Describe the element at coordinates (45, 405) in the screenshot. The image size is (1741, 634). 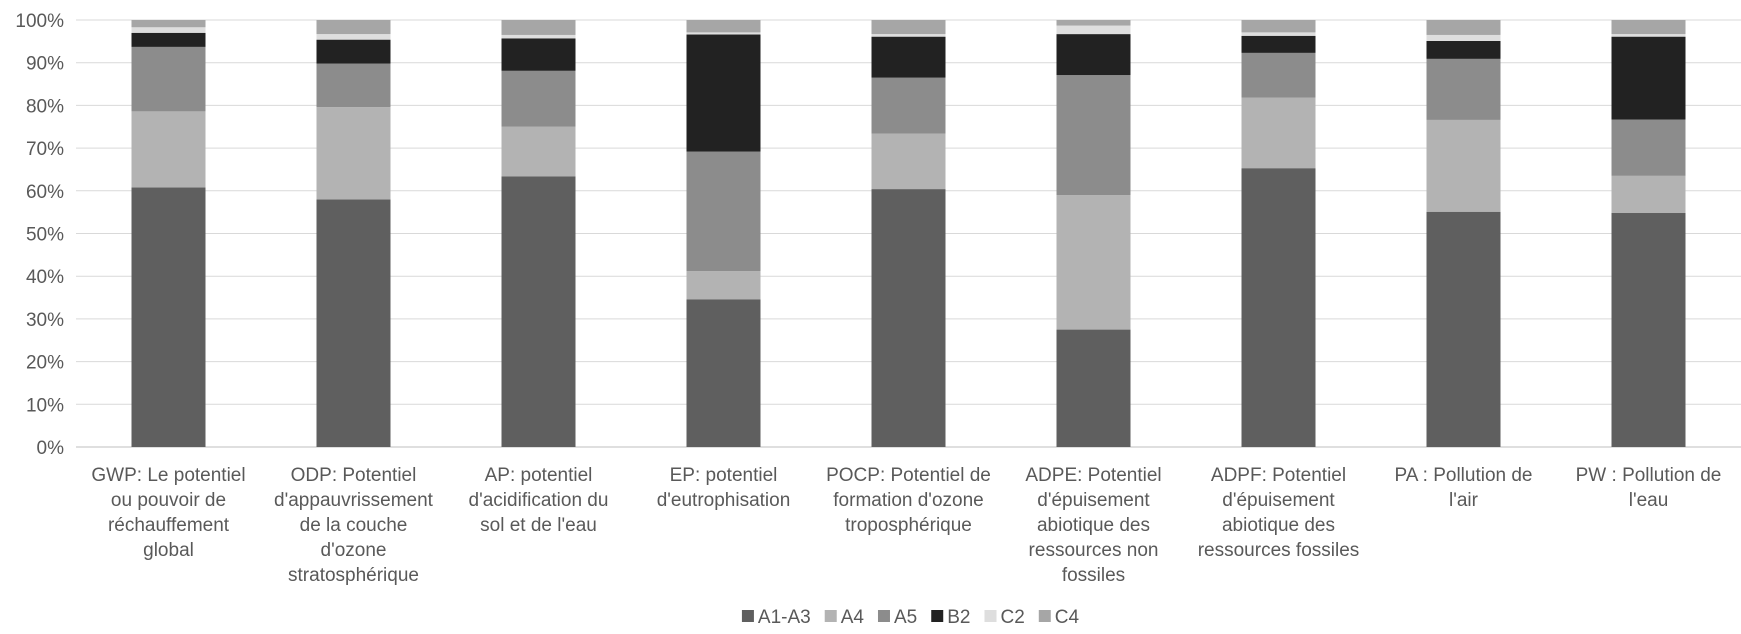
I see `y-tick-label: 10%` at that location.